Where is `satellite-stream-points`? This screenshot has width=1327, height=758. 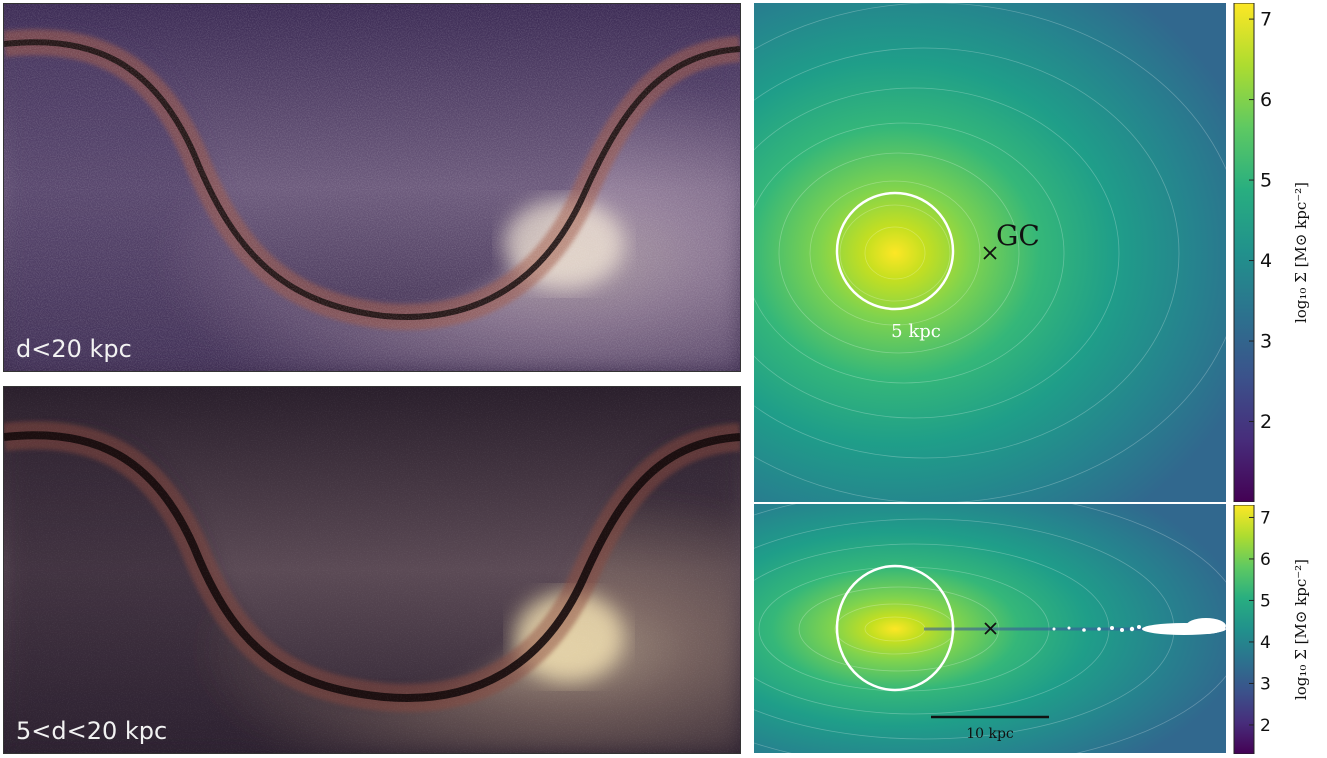
satellite-stream-points is located at coordinates (1139, 626).